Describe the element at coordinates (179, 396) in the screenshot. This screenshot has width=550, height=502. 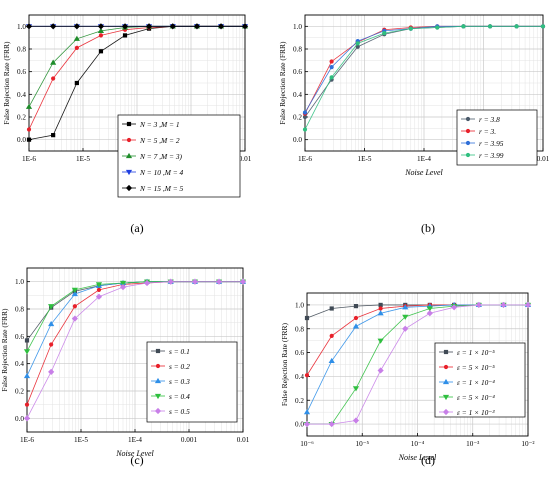
I see `legend-label: s = 0.4` at that location.